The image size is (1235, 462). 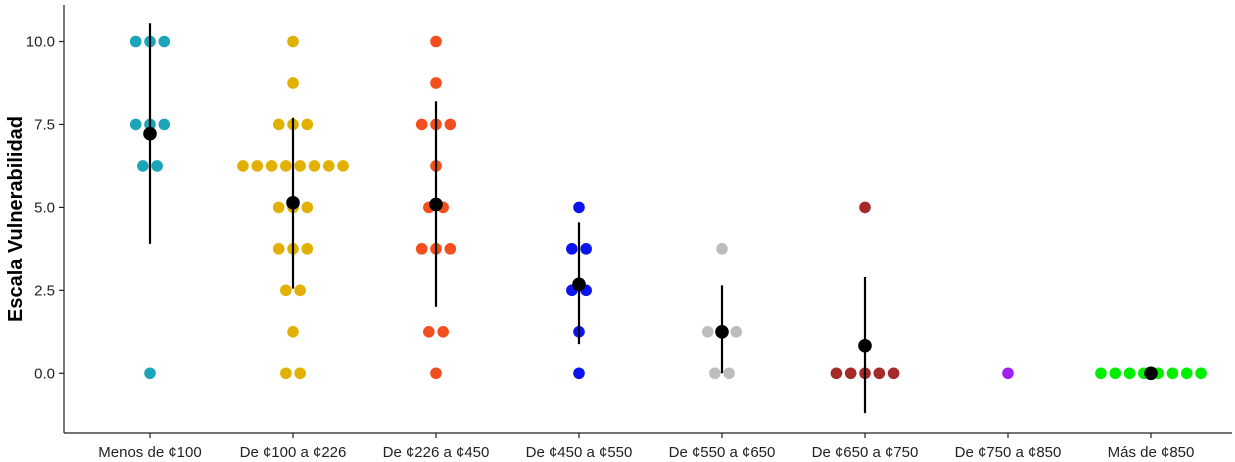 What do you see at coordinates (1151, 452) in the screenshot?
I see `x-tick-label: Más de ¢850` at bounding box center [1151, 452].